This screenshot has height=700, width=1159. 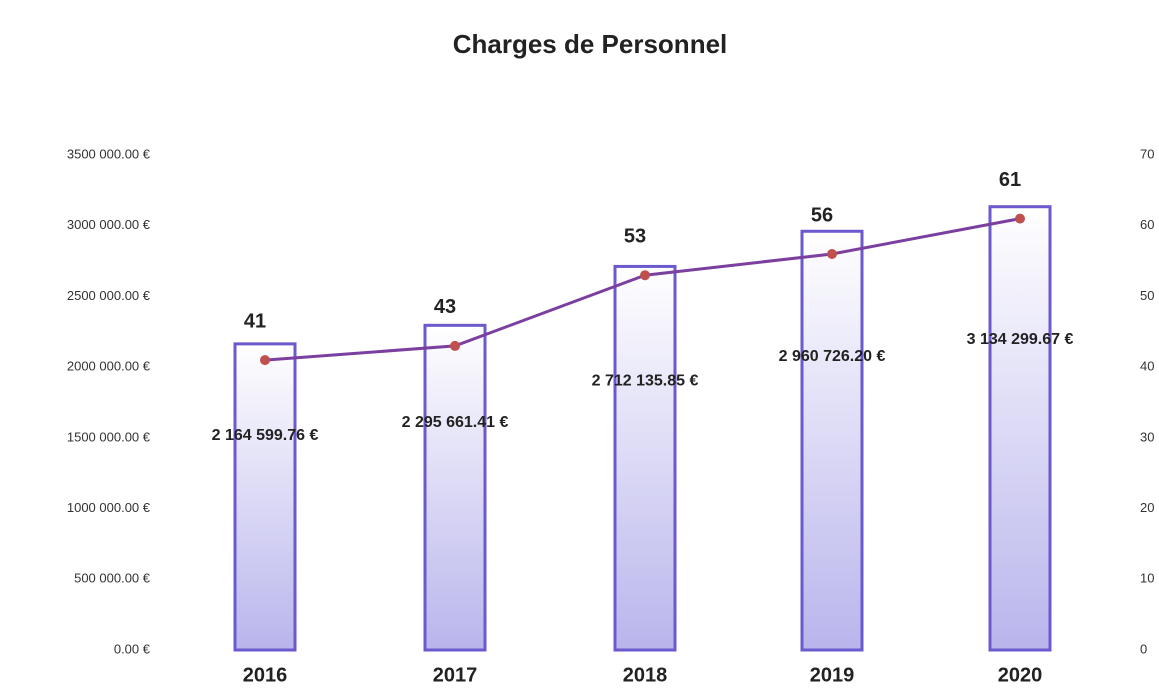 I want to click on y2-tick-label: 60, so click(x=1147, y=224).